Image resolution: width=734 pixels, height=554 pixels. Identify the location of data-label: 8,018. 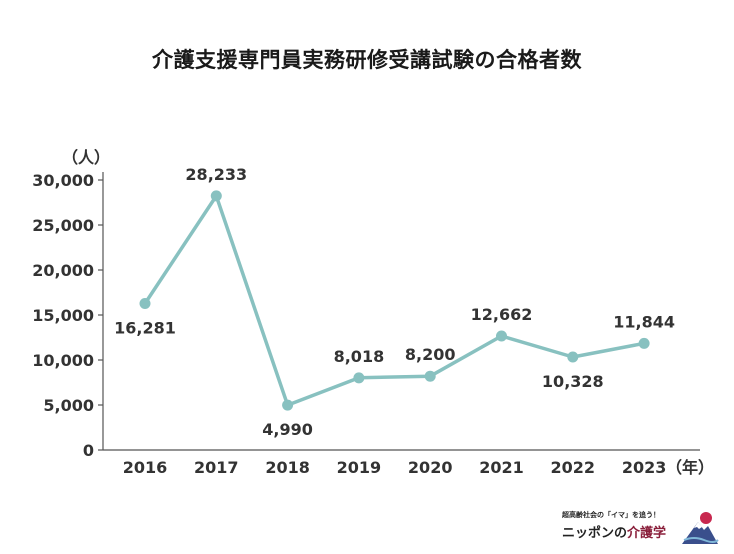
(359, 356).